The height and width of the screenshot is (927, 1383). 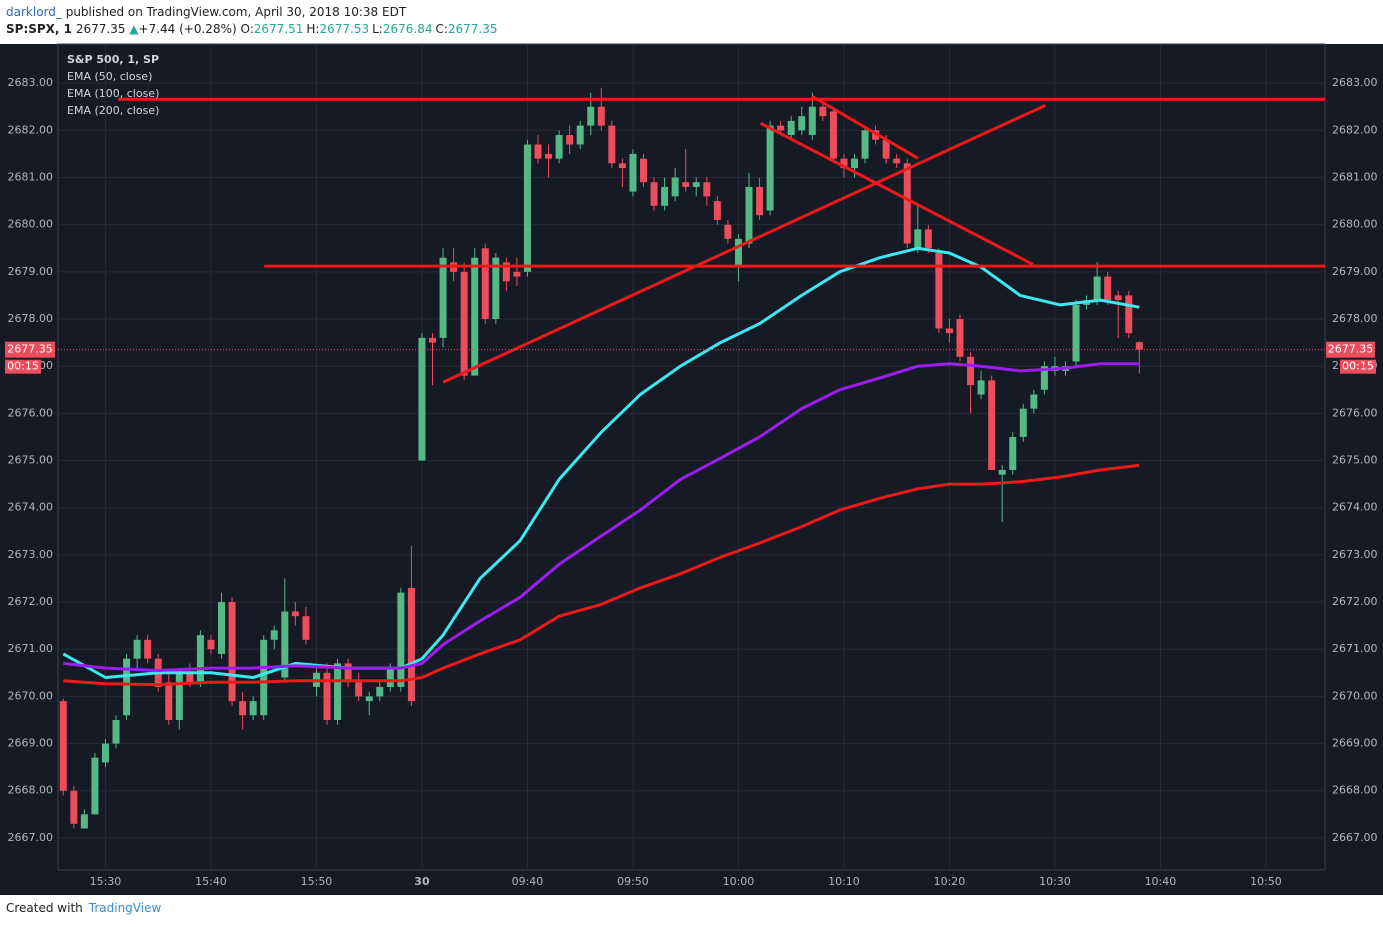 What do you see at coordinates (1358, 366) in the screenshot?
I see `countdown-box` at bounding box center [1358, 366].